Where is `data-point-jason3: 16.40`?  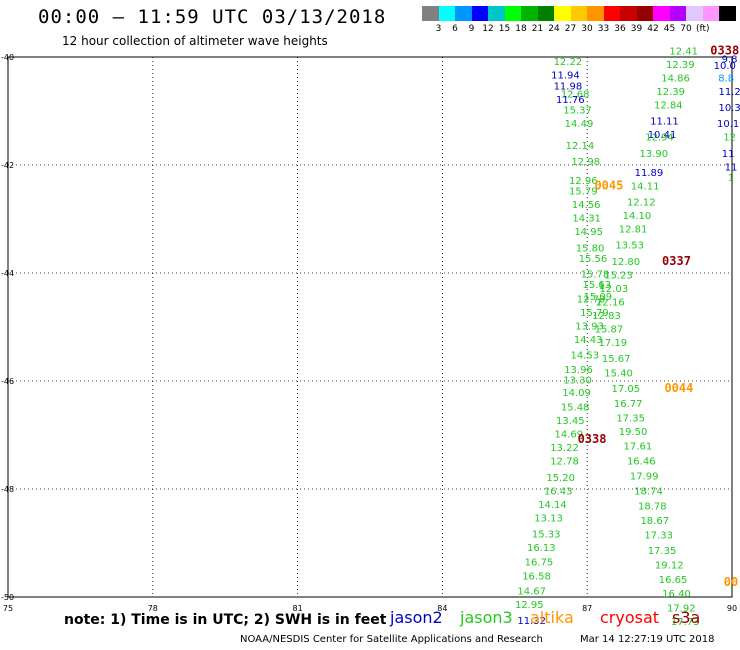 data-point-jason3: 16.40 is located at coordinates (676, 594).